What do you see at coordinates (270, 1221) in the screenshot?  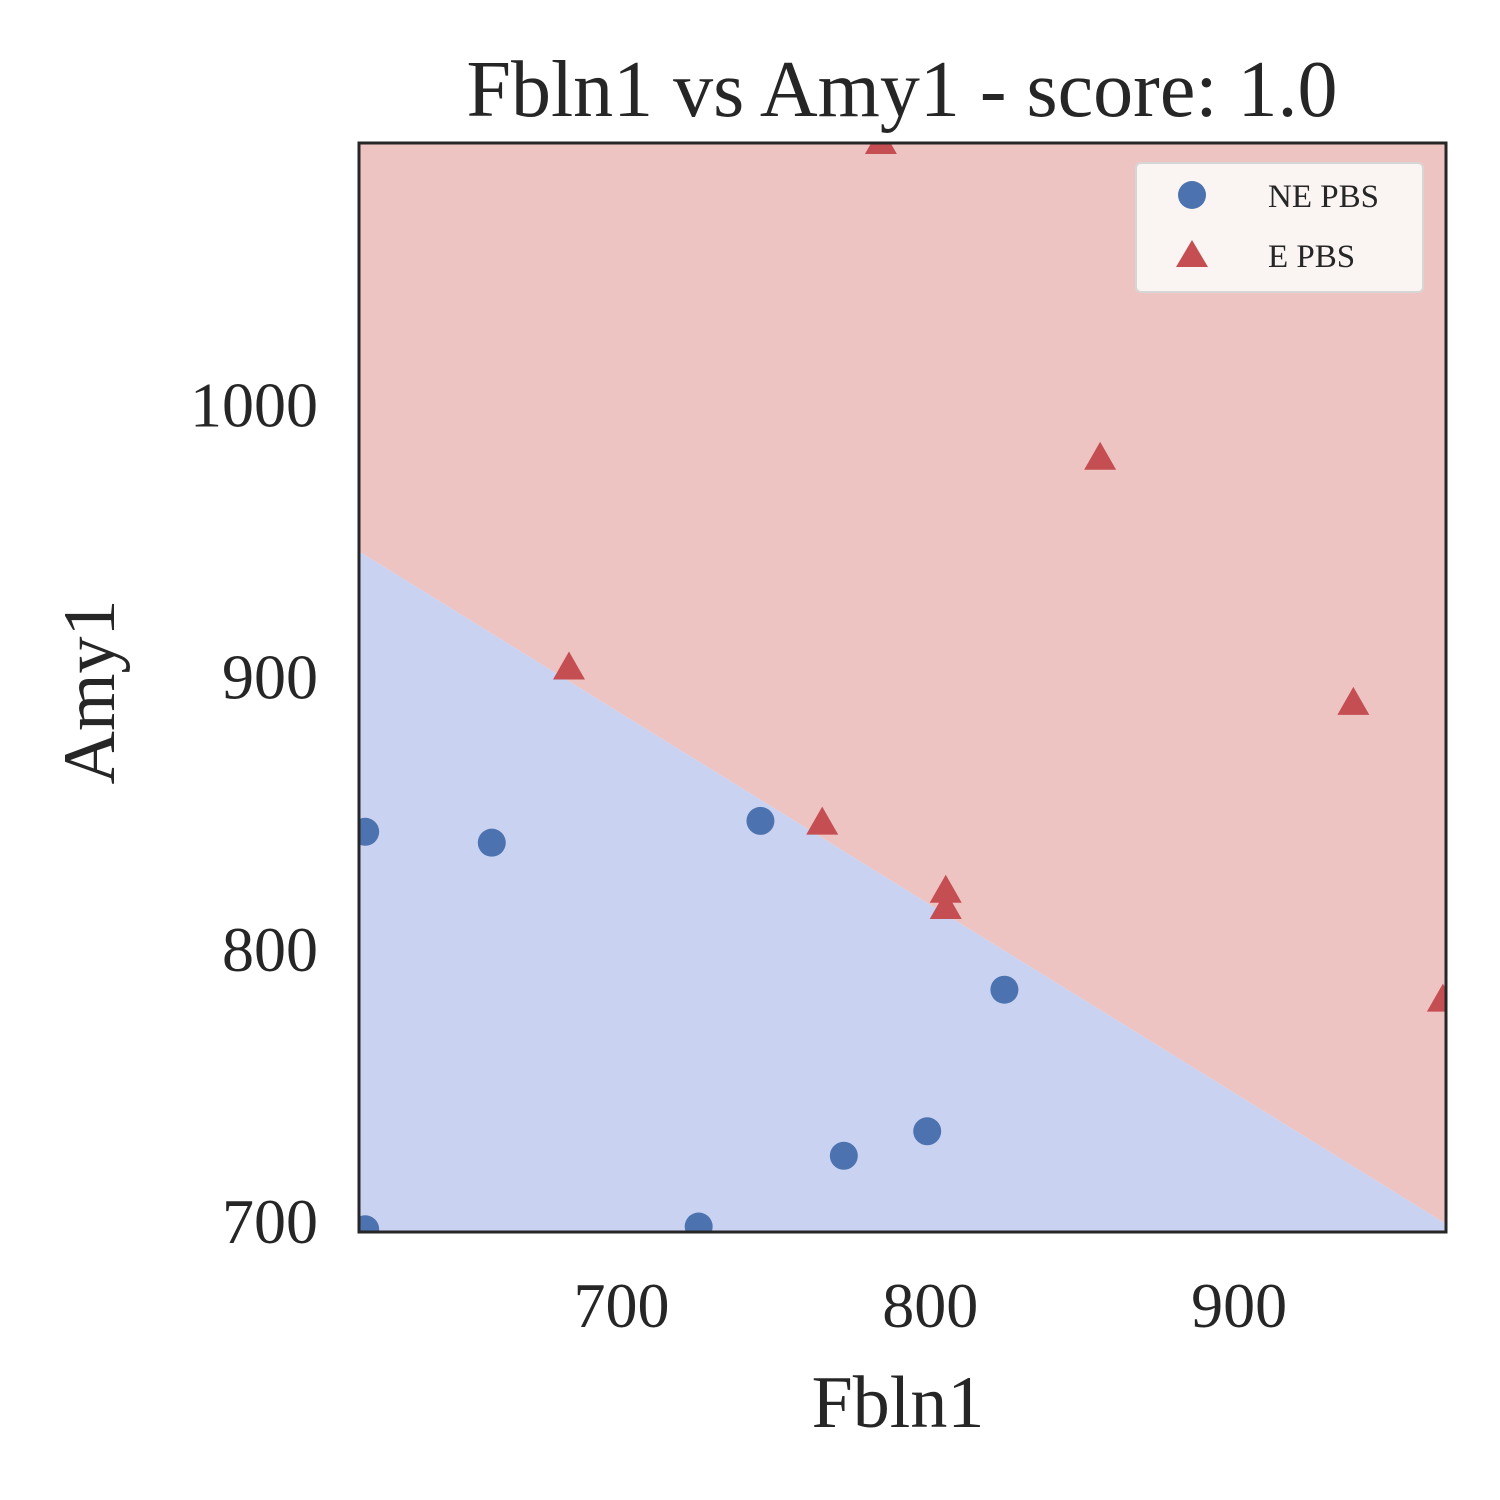 I see `y-tick-label-700: 700` at bounding box center [270, 1221].